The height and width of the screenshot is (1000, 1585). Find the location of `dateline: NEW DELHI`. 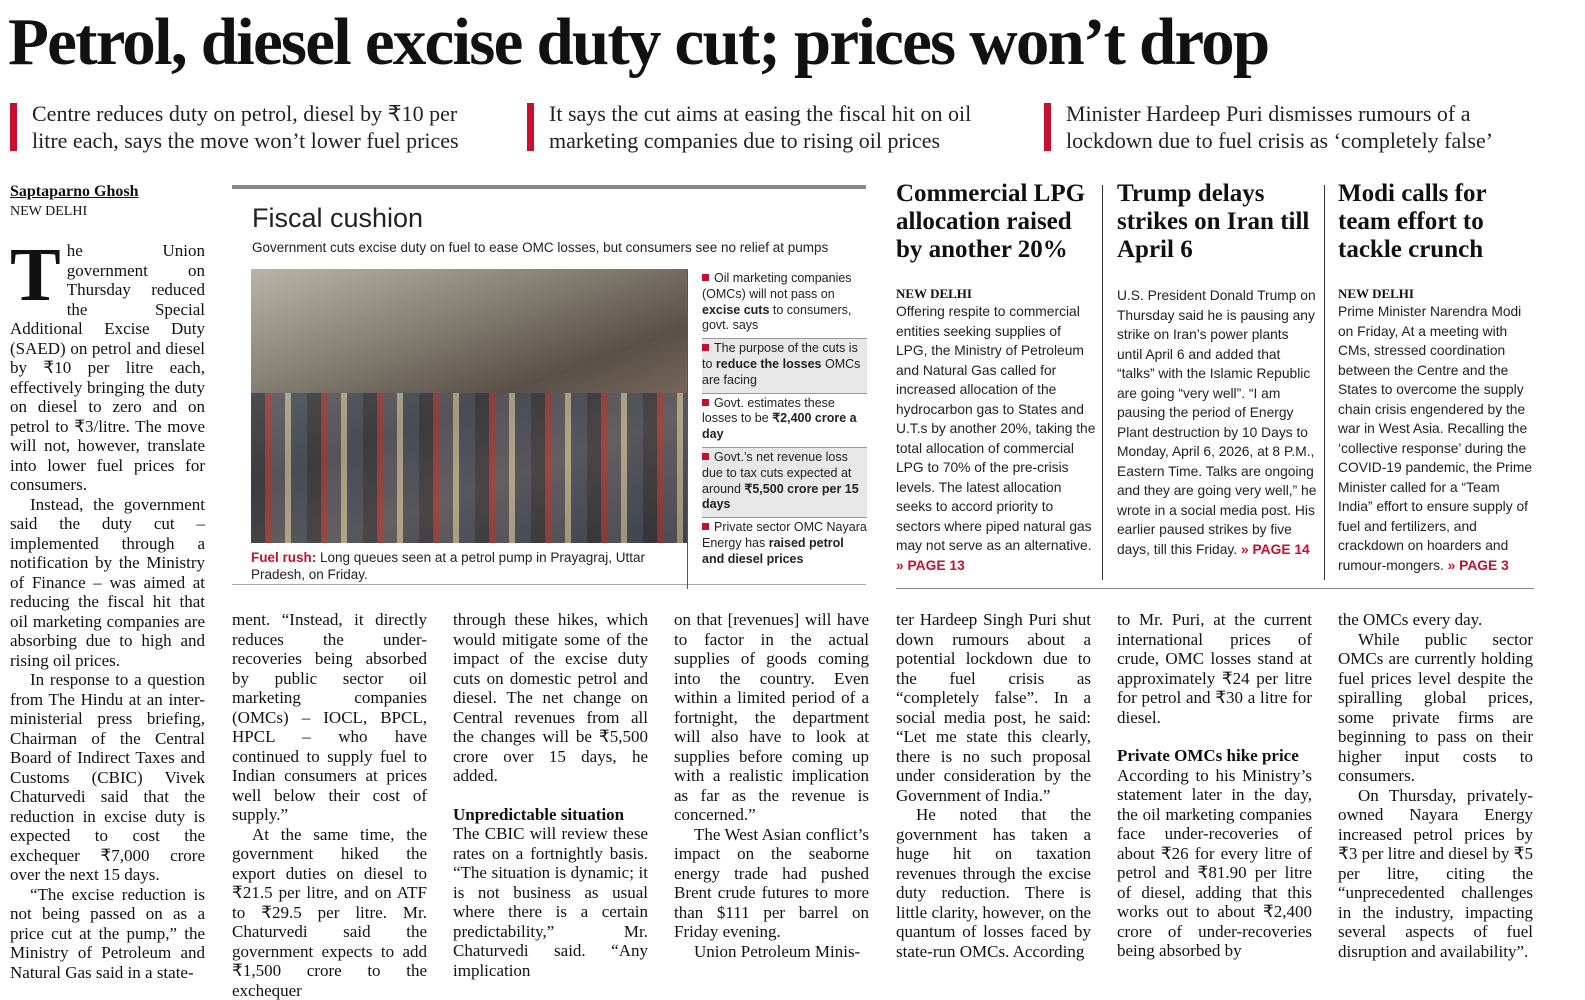

dateline: NEW DELHI is located at coordinates (107, 212).